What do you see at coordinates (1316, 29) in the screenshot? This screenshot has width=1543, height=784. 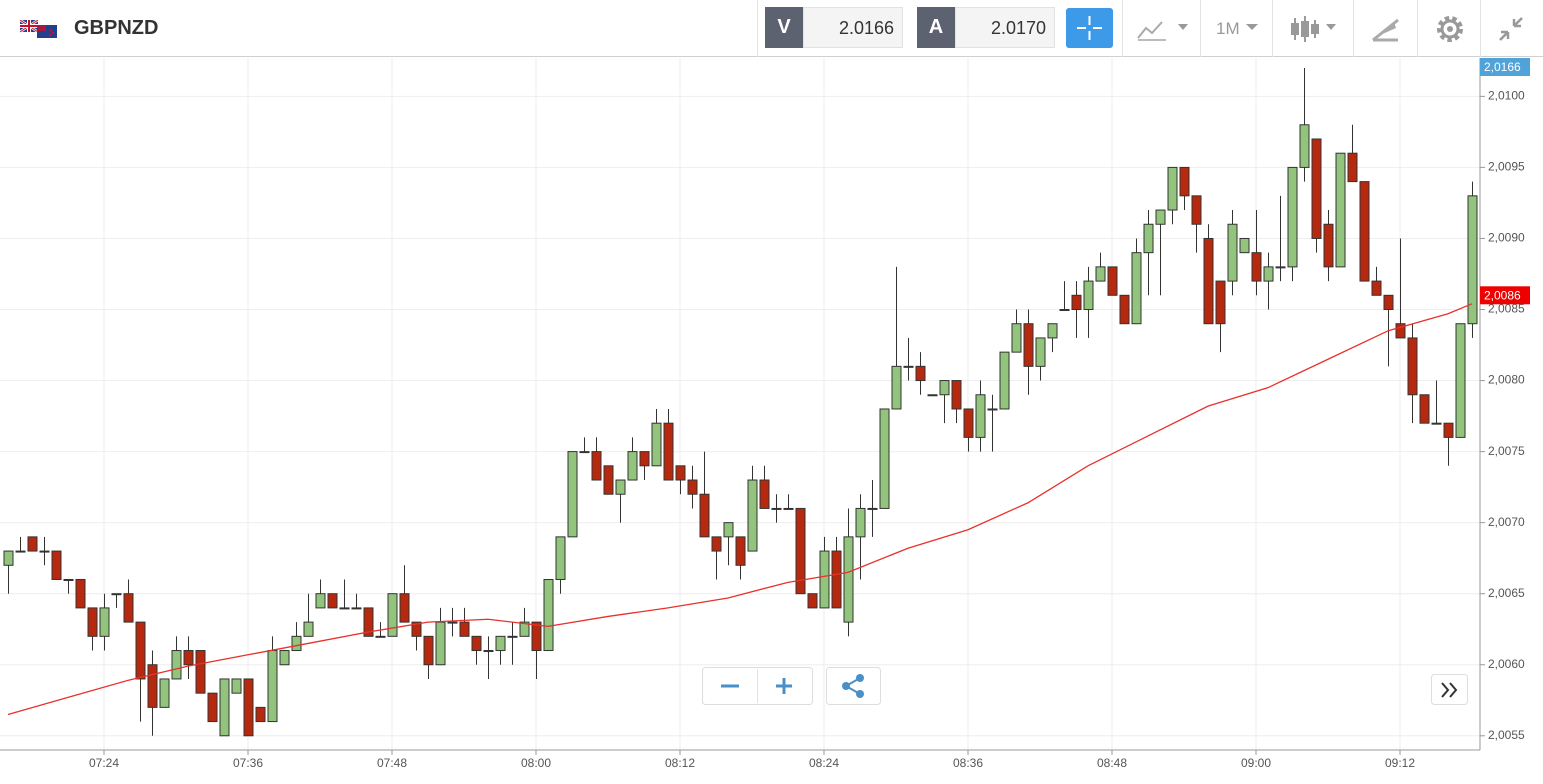 I see `candle-type-button` at bounding box center [1316, 29].